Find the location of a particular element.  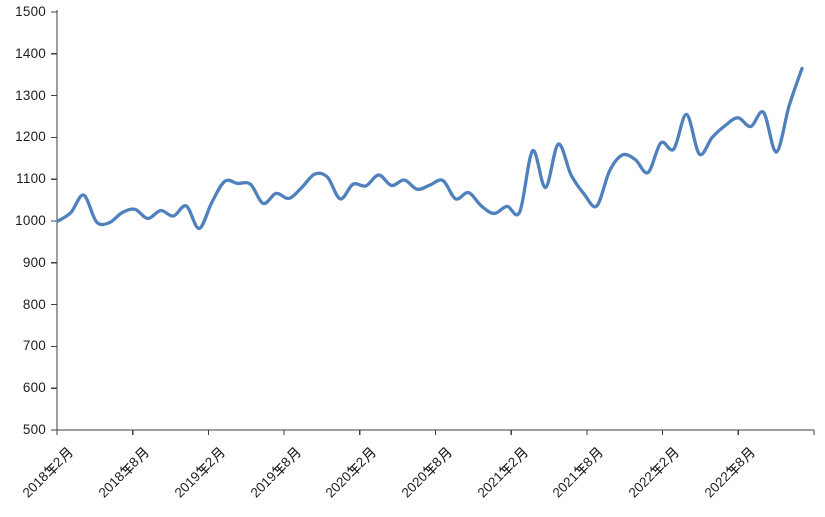

y-axis-label: 1300 is located at coordinates (30, 95).